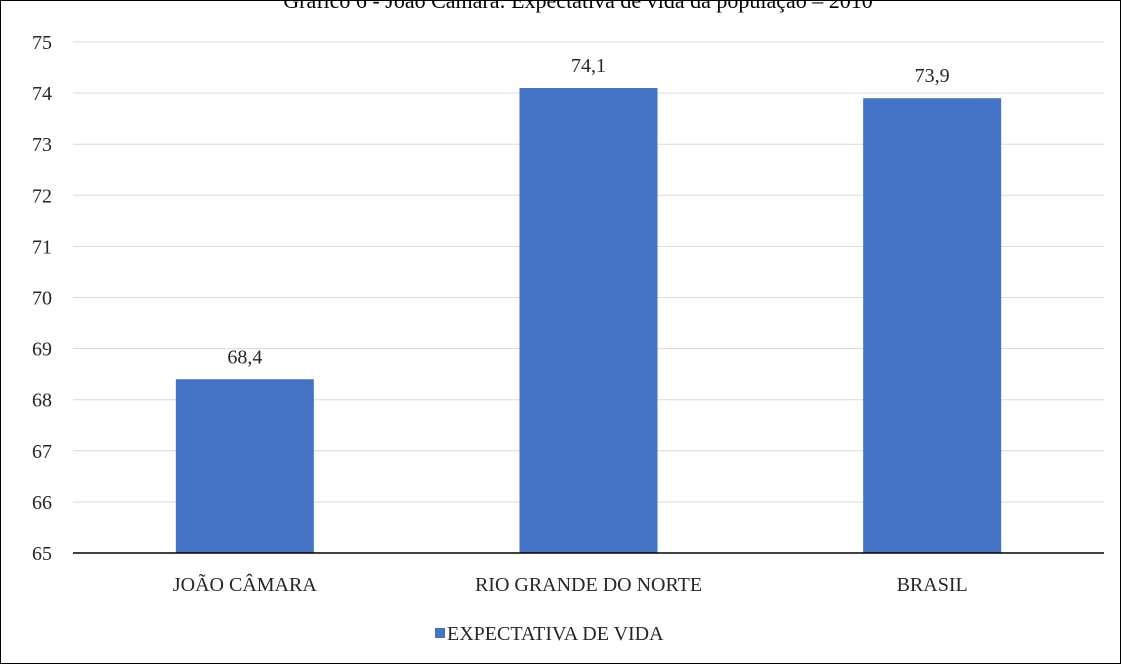  I want to click on y-tick-label: 69, so click(42, 350).